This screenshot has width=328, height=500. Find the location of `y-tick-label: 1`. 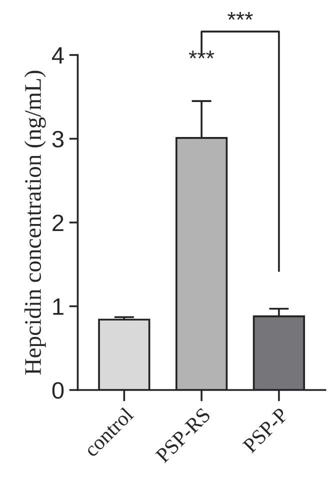

y-tick-label: 1 is located at coordinates (58, 306).